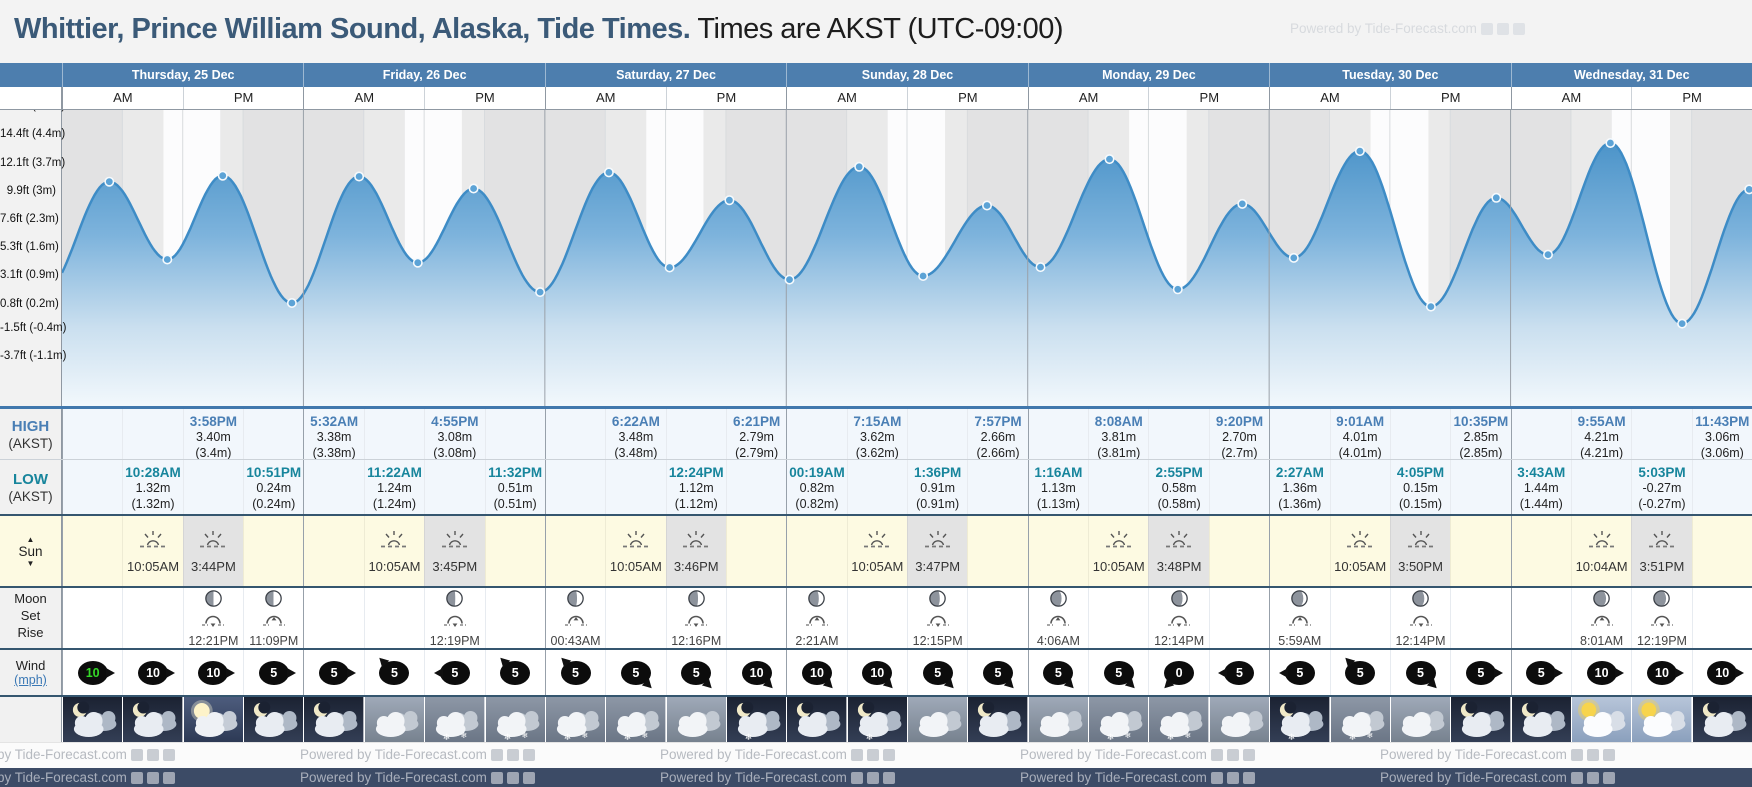 This screenshot has height=787, width=1752. I want to click on low-tide-height: 0.15m, so click(1420, 488).